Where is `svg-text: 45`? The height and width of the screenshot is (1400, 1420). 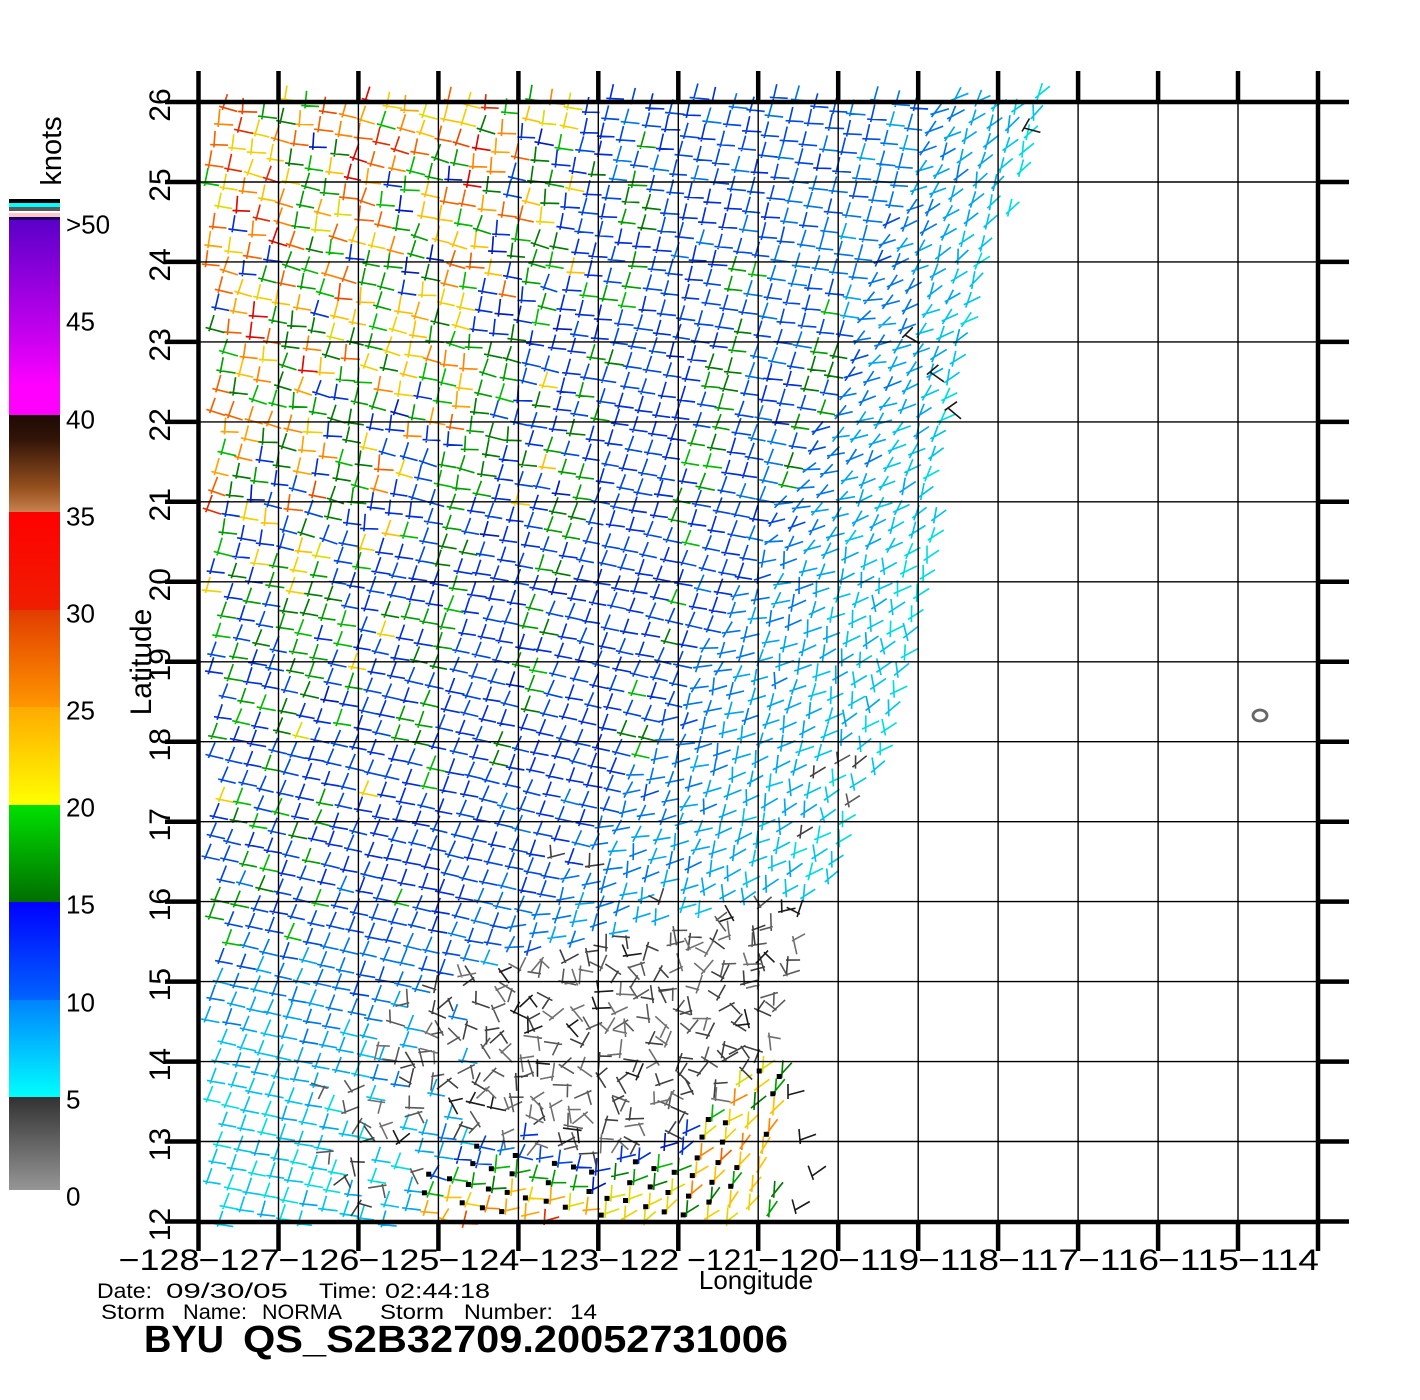
svg-text: 45 is located at coordinates (80, 322).